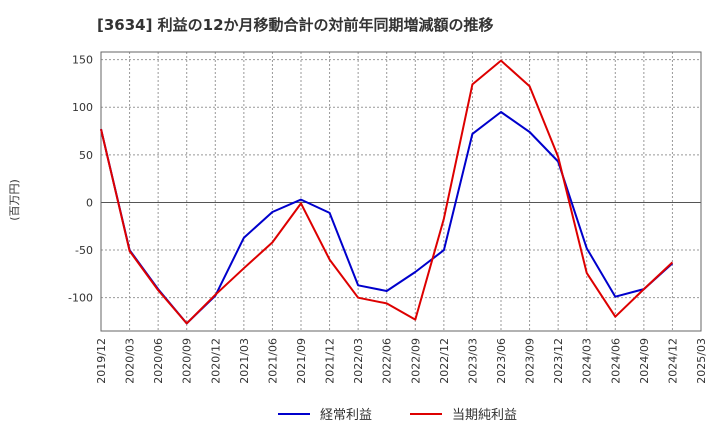  Describe the element at coordinates (101, 361) in the screenshot. I see `x-tick-label: 2019/12` at that location.